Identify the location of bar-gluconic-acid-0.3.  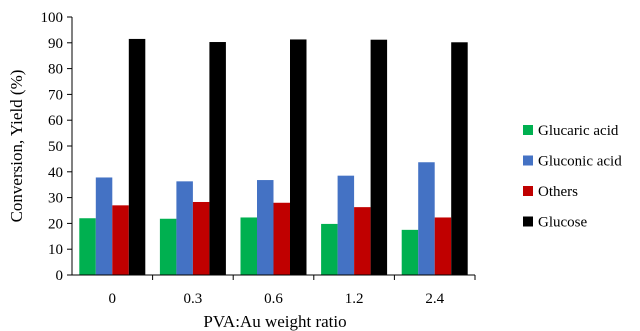
(184, 228).